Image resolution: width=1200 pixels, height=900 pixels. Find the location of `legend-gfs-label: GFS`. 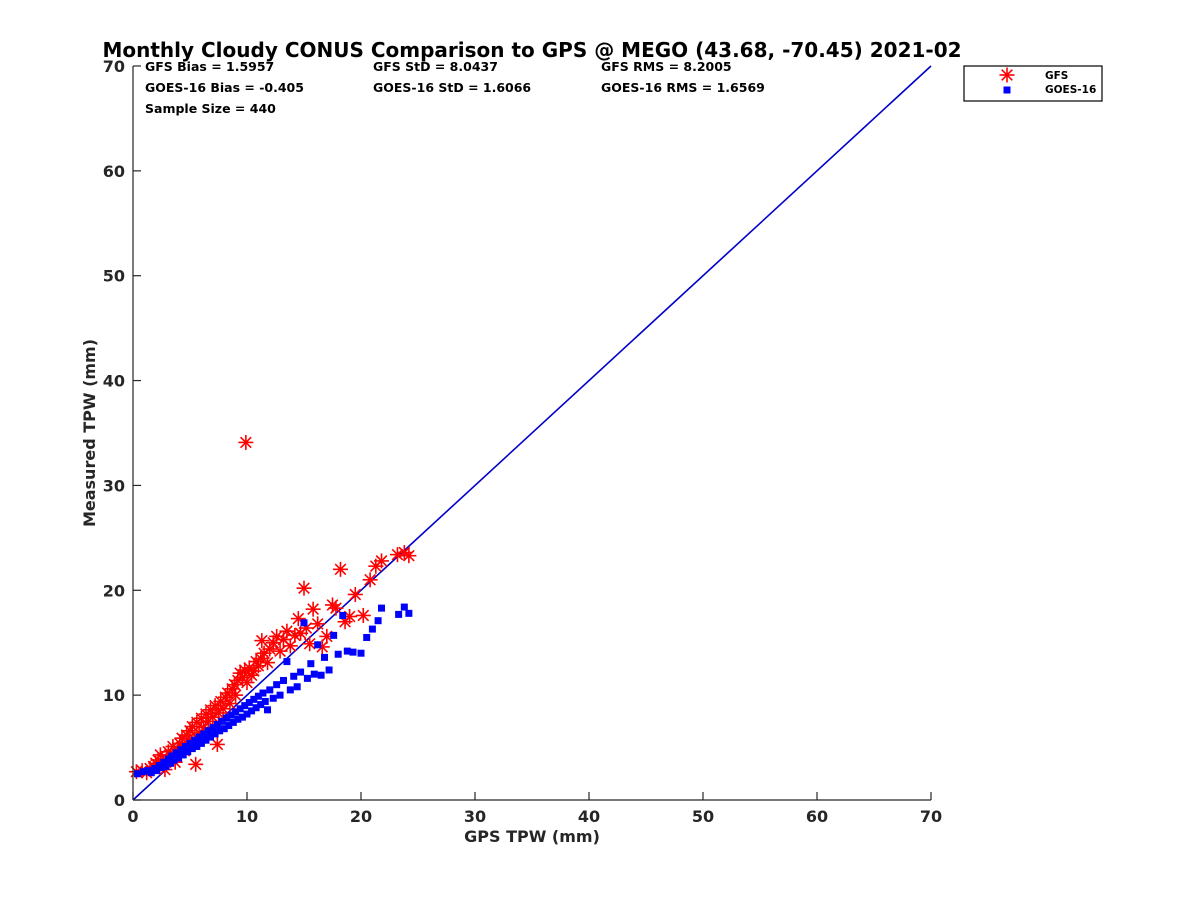

legend-gfs-label: GFS is located at coordinates (1056, 76).